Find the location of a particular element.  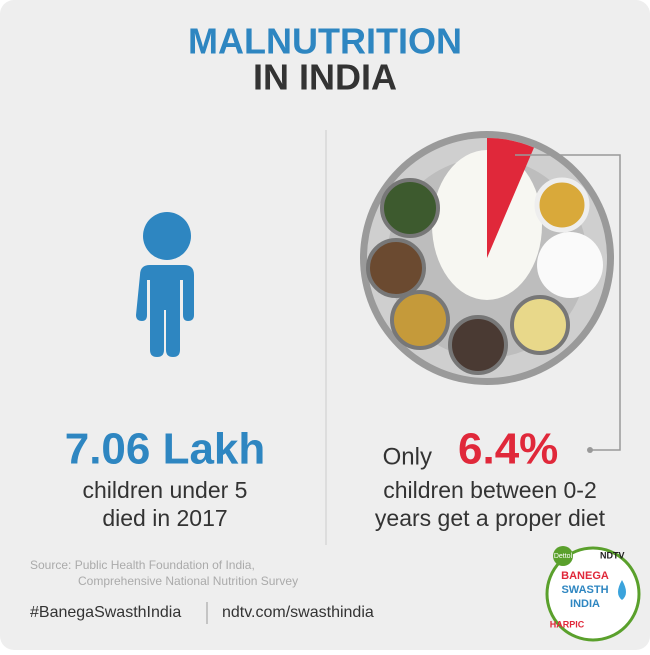

share-wedge is located at coordinates (510, 198).